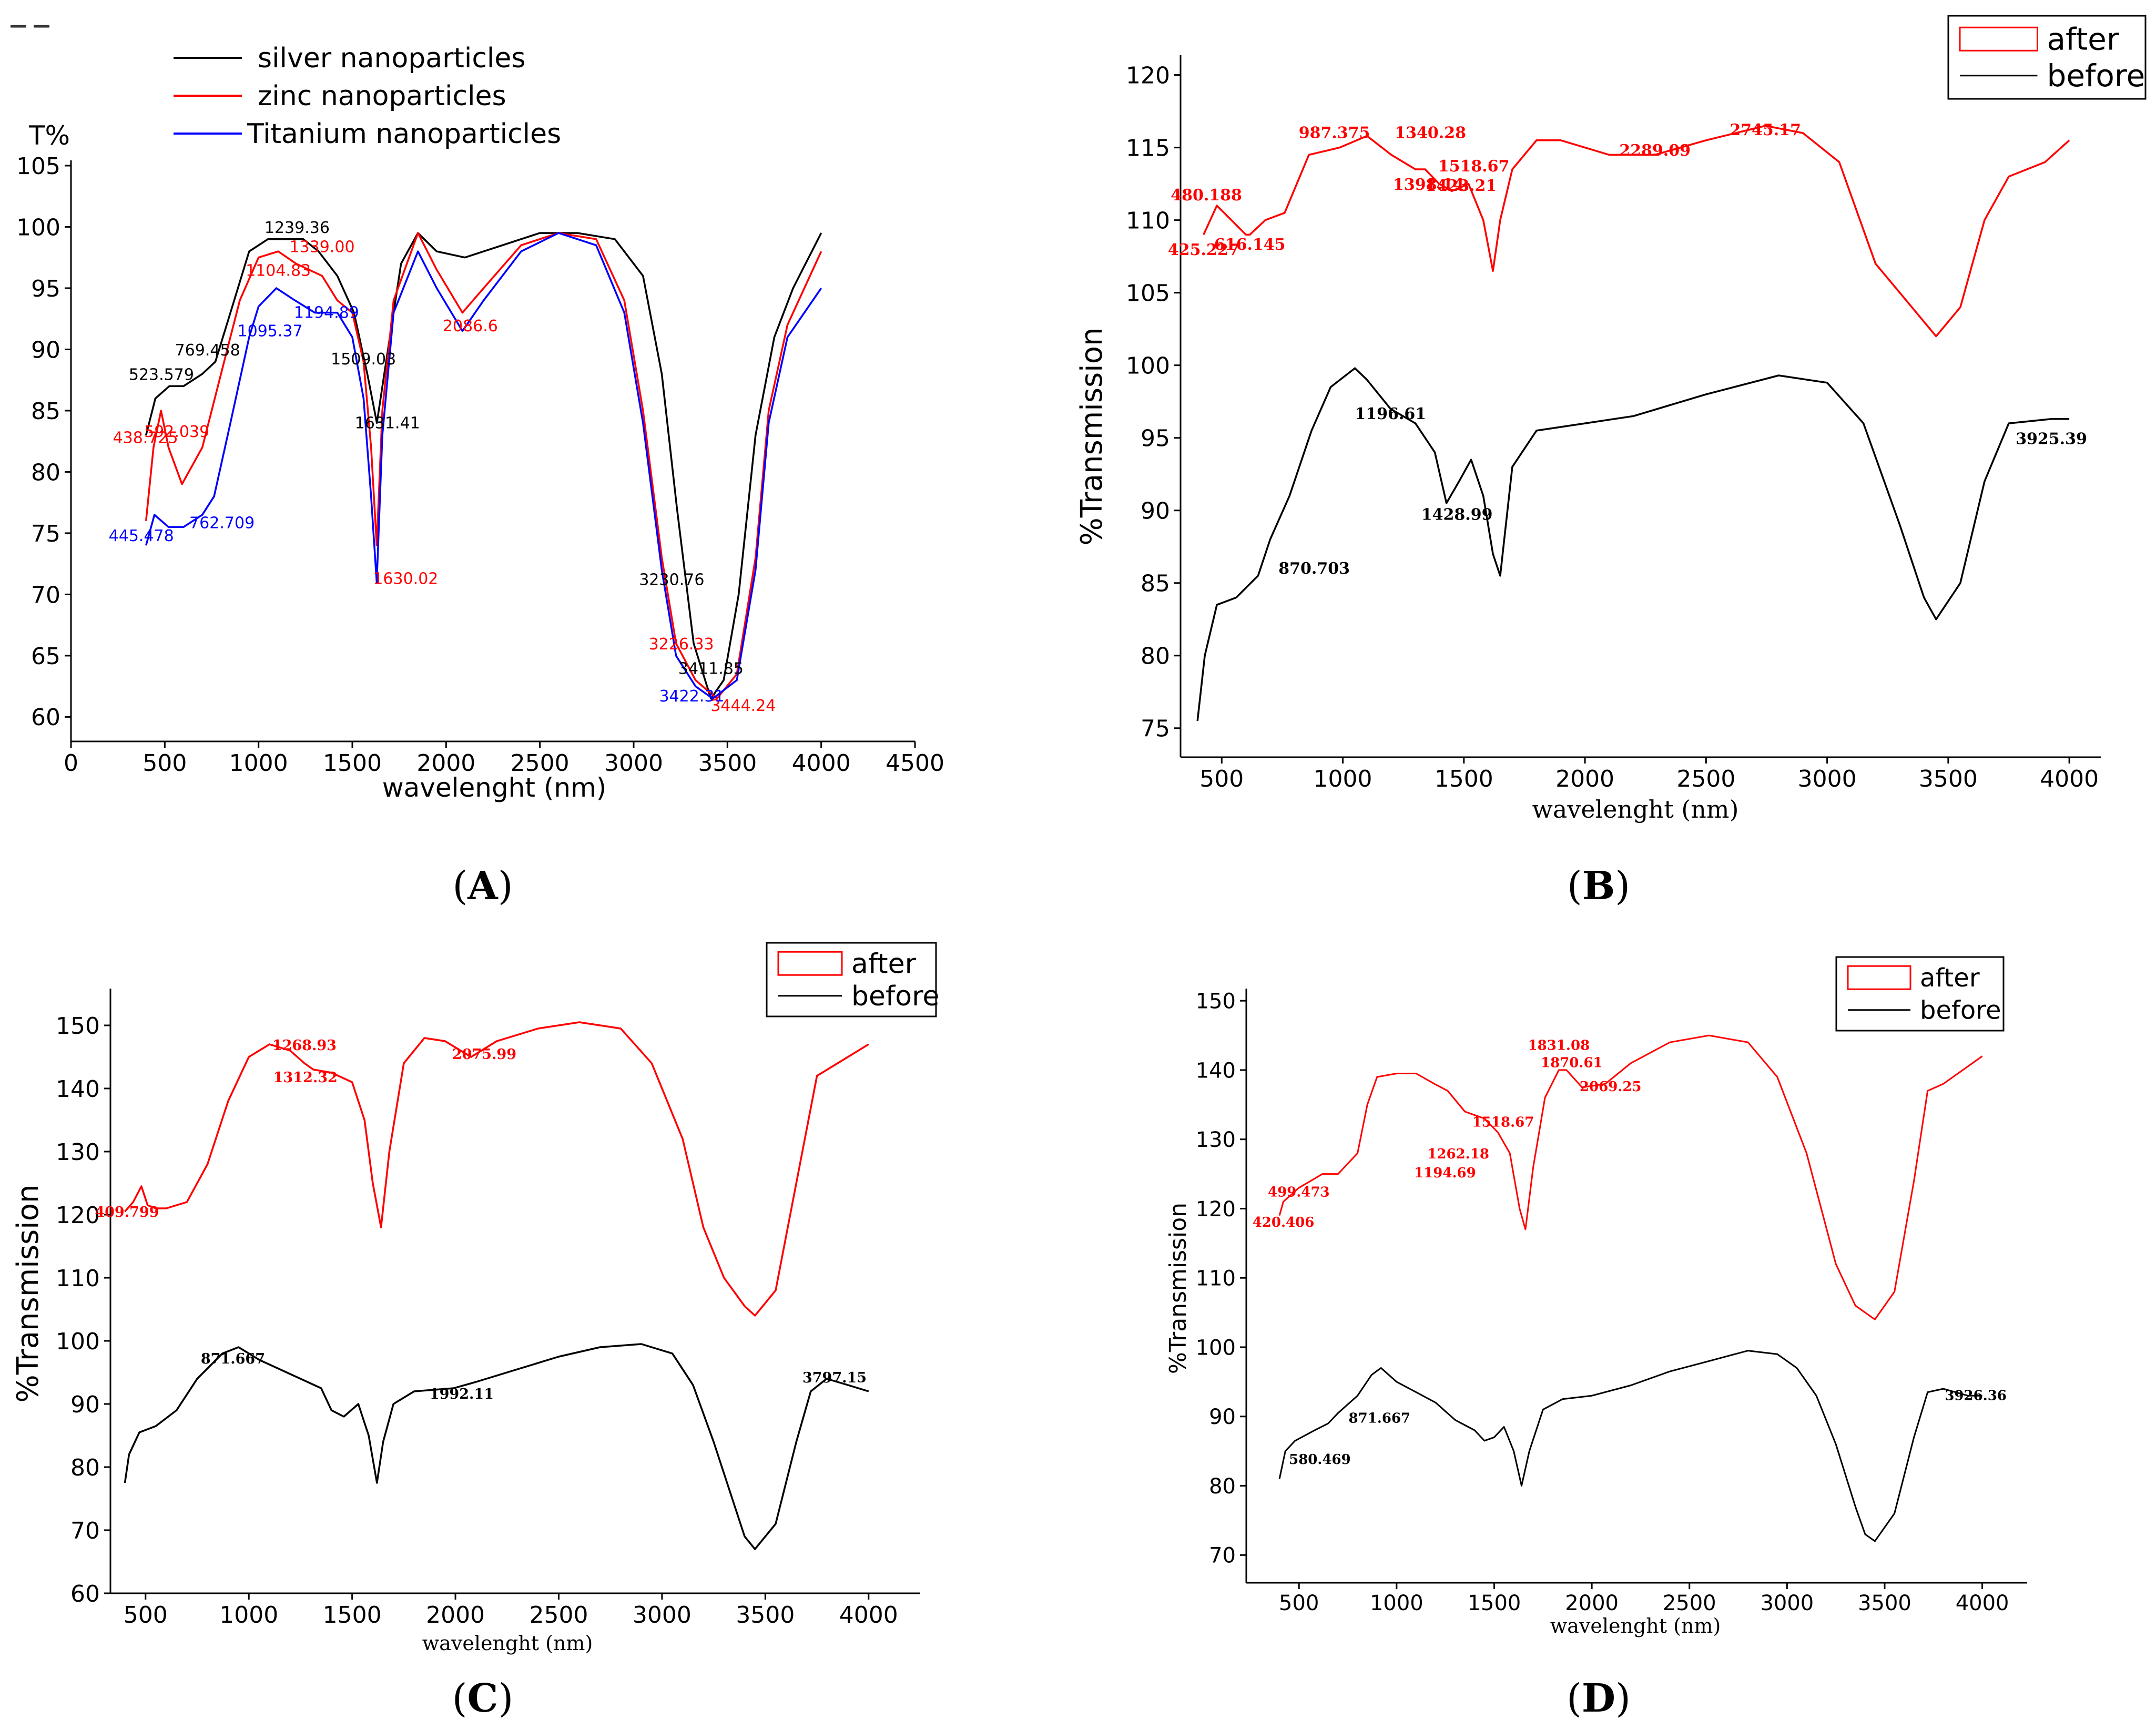 The image size is (2156, 1730). I want to click on data-label: 1423.21, so click(1461, 186).